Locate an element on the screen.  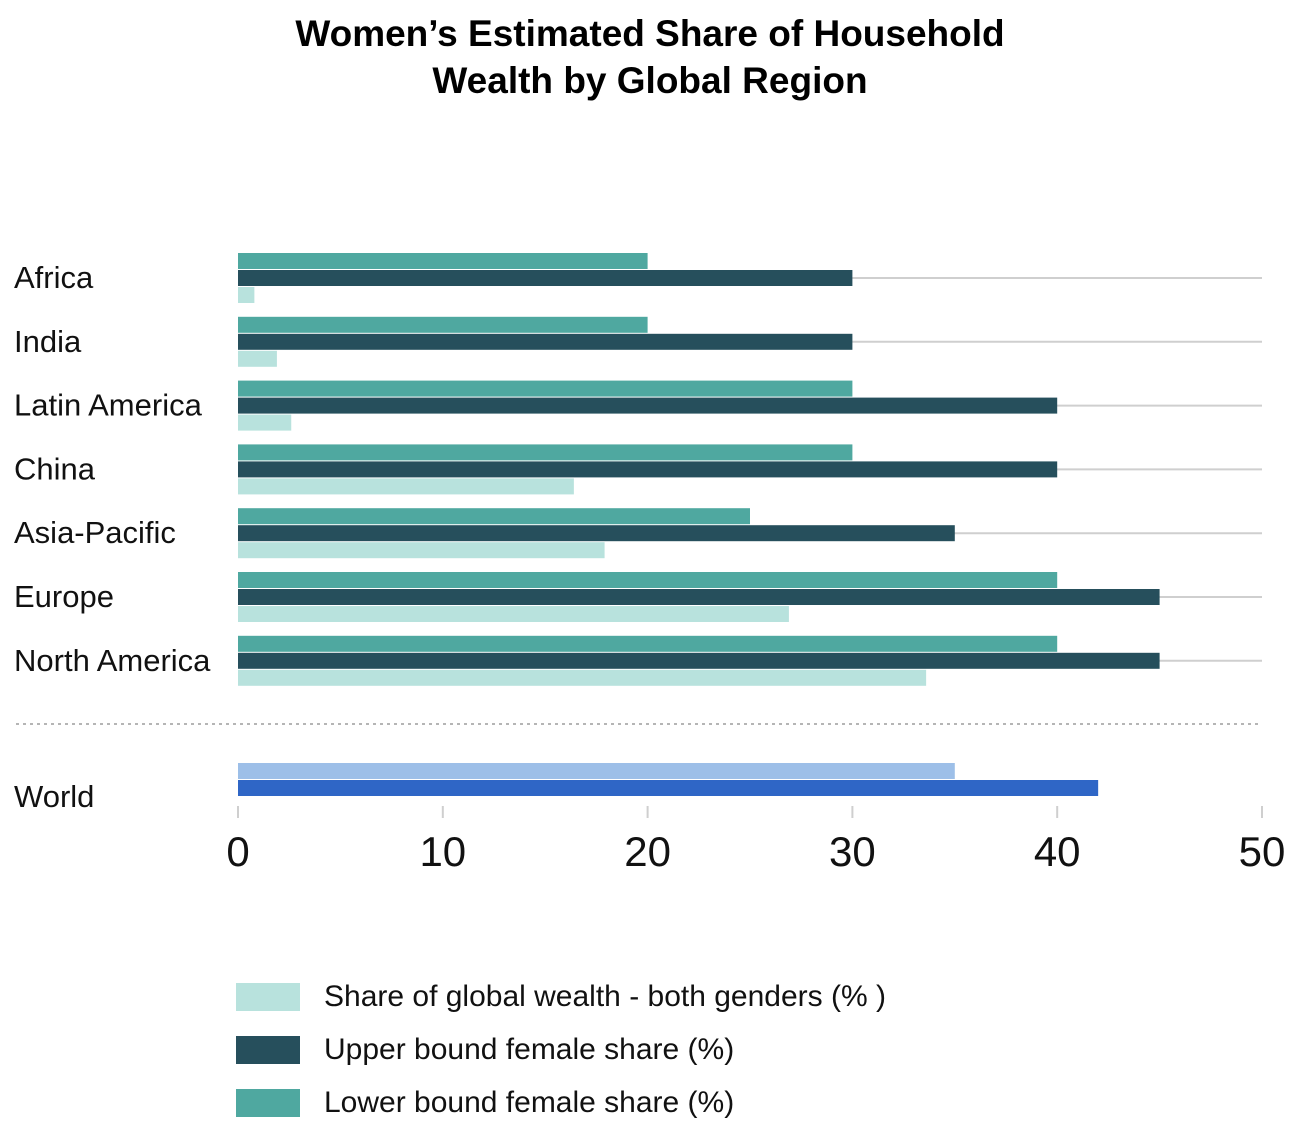
category-label: Latin America is located at coordinates (108, 405).